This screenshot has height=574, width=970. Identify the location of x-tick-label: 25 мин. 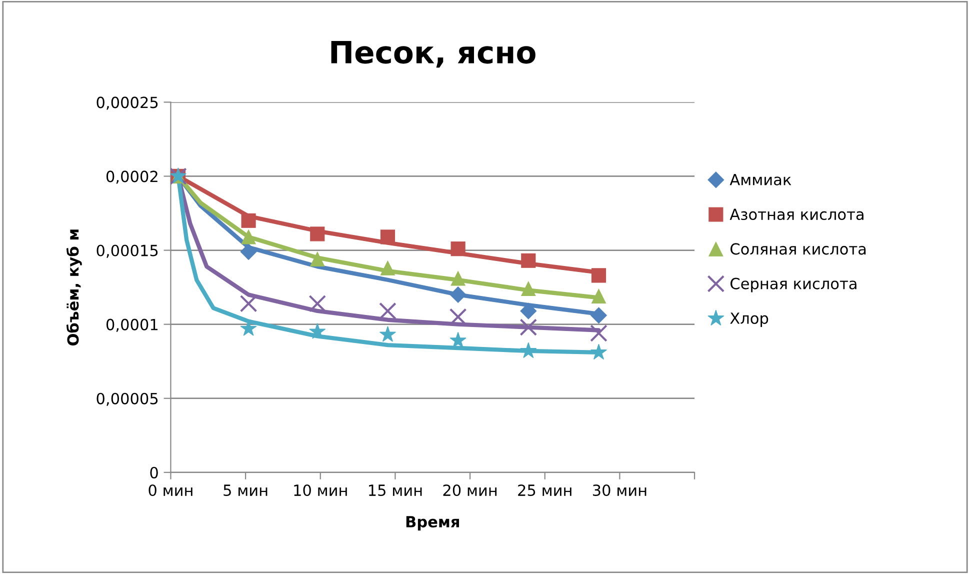
(545, 490).